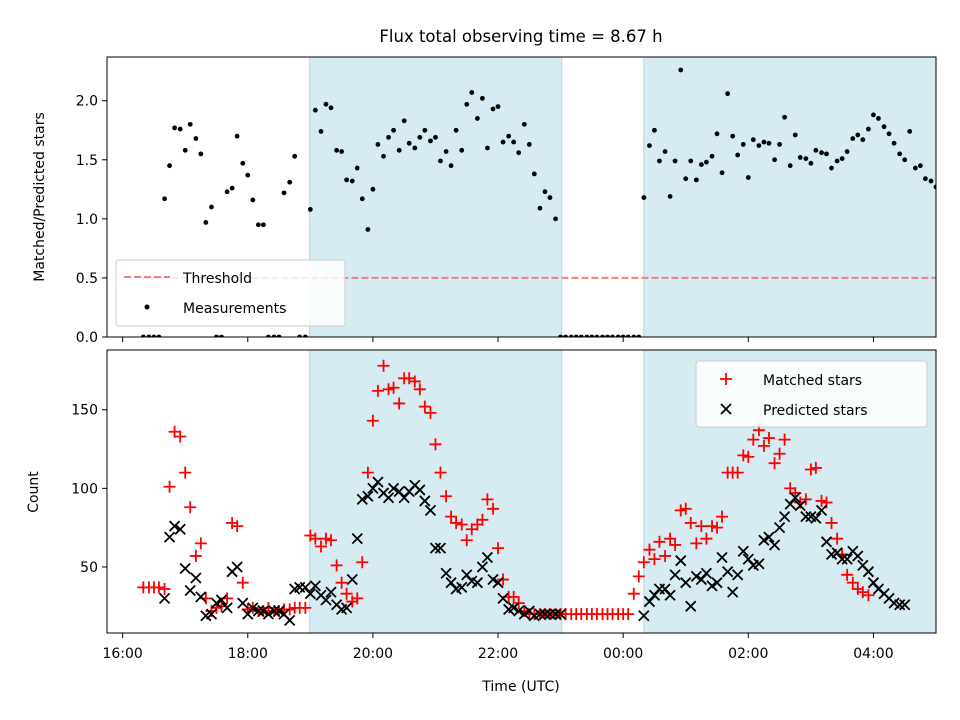 This screenshot has height=720, width=960. Describe the element at coordinates (436, 491) in the screenshot. I see `observing-interval-shade` at that location.